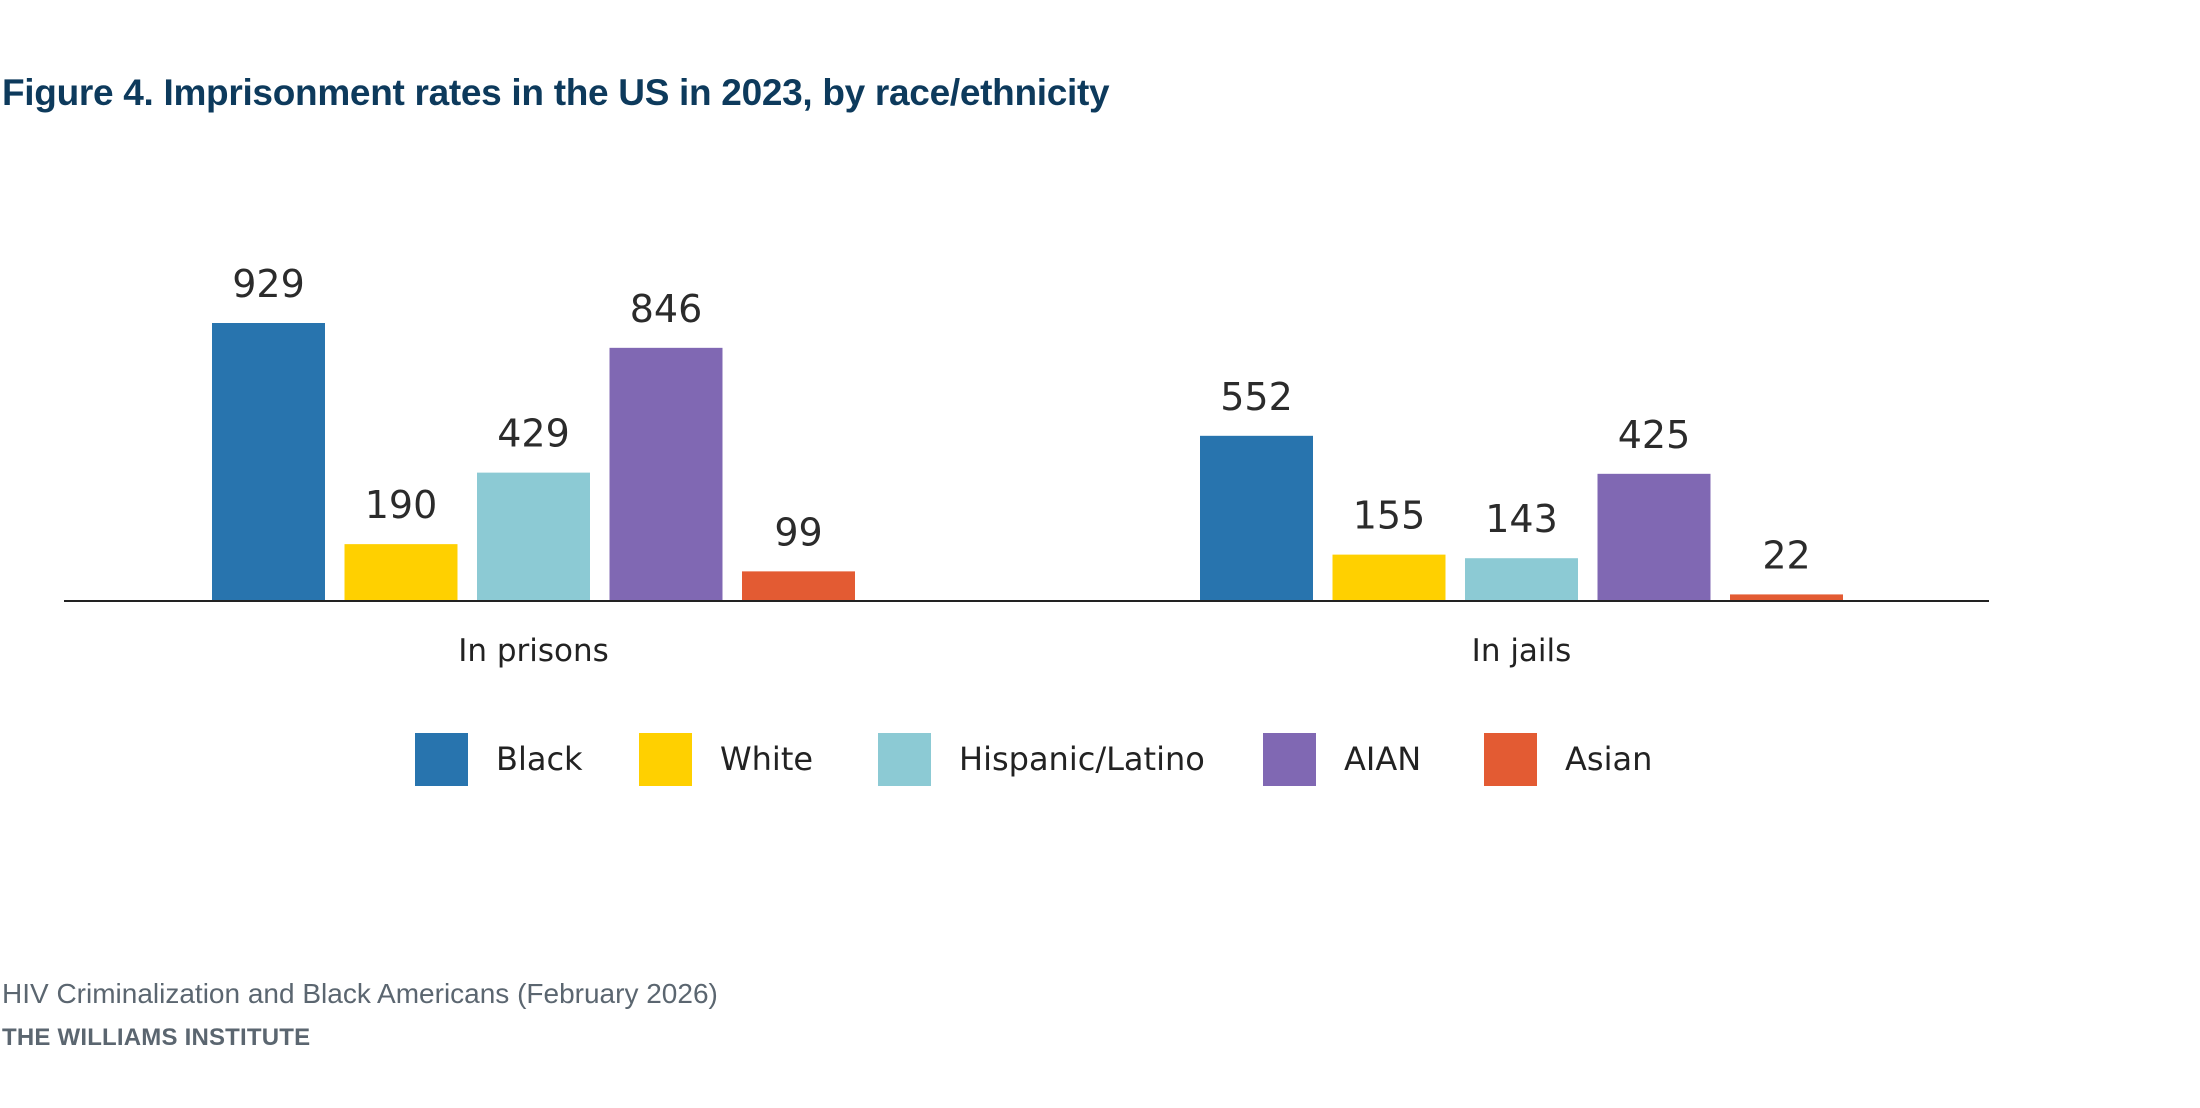 This screenshot has width=2200, height=1108. Describe the element at coordinates (1522, 651) in the screenshot. I see `category-label: In jails` at that location.